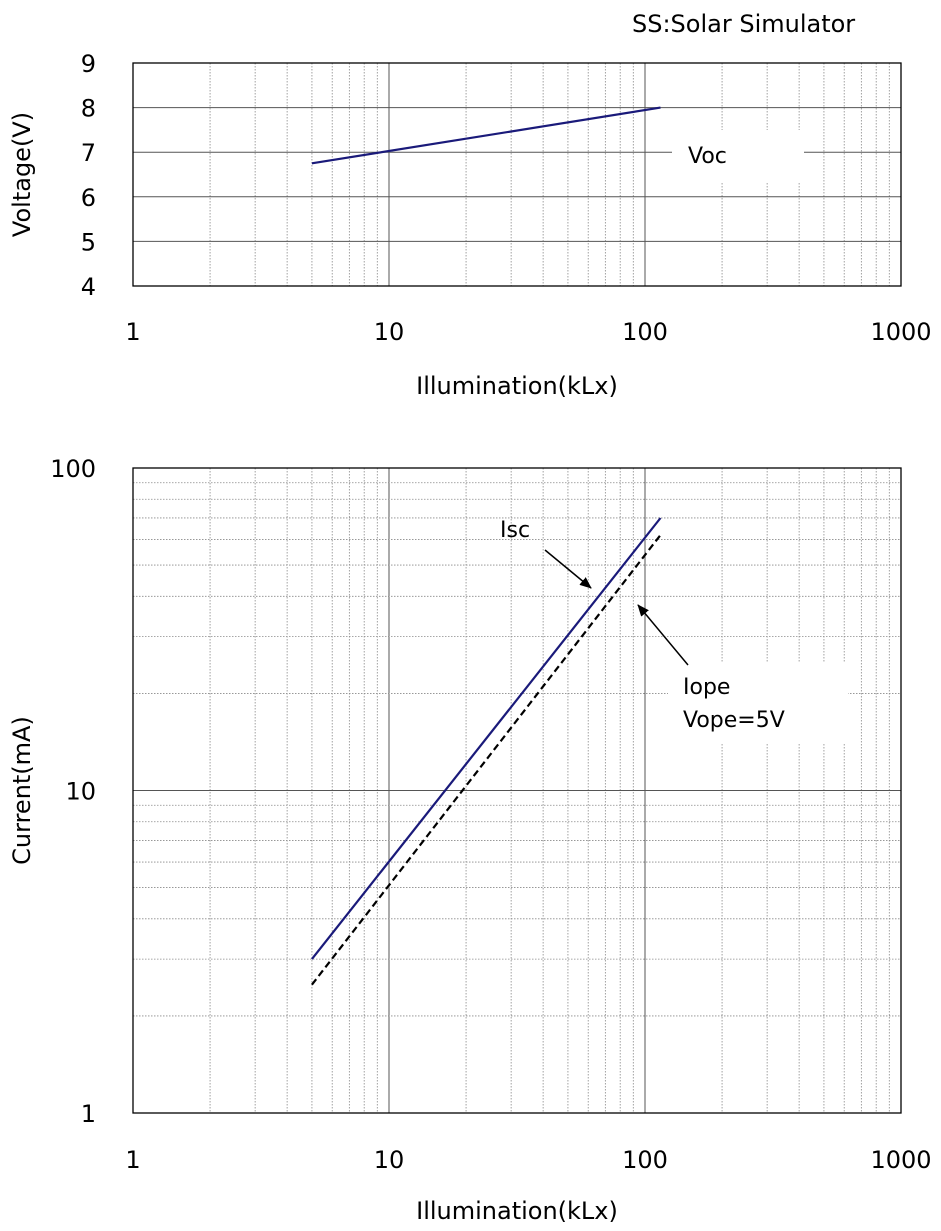 The width and height of the screenshot is (941, 1231). Describe the element at coordinates (568, 569) in the screenshot. I see `chart2-arrow-isc` at that location.